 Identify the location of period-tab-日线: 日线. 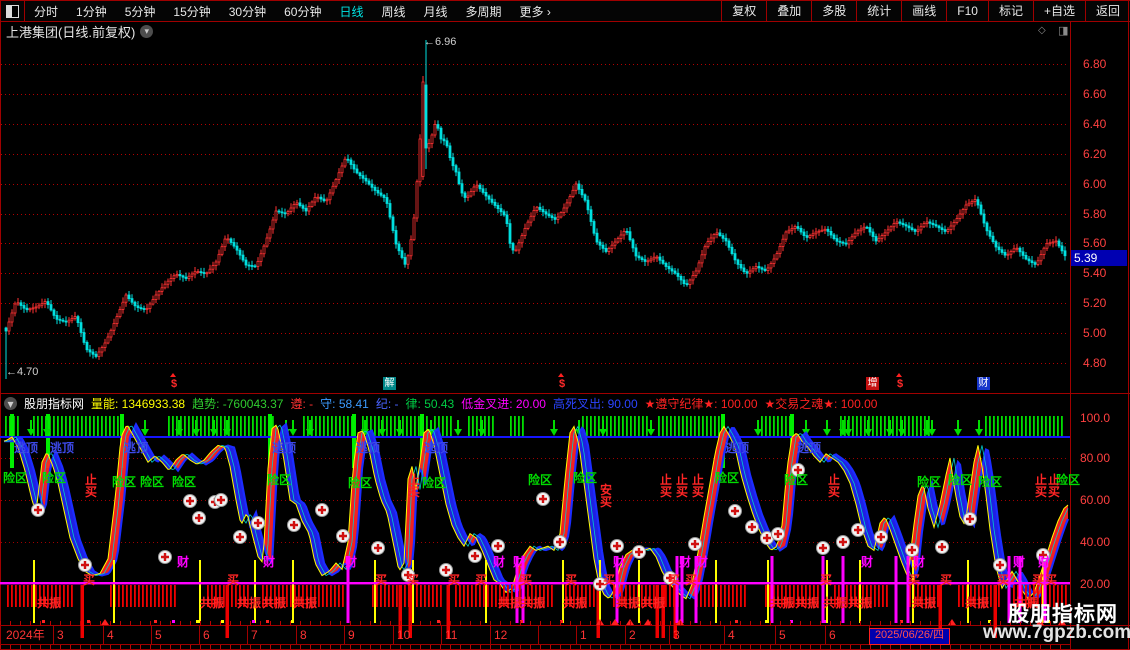
(351, 11).